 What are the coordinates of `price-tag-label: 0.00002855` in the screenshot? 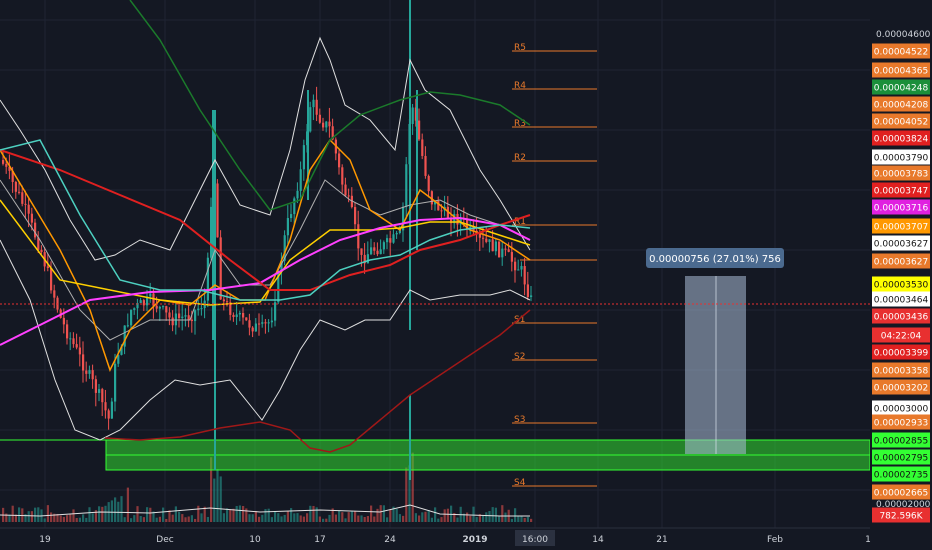 It's located at (901, 442).